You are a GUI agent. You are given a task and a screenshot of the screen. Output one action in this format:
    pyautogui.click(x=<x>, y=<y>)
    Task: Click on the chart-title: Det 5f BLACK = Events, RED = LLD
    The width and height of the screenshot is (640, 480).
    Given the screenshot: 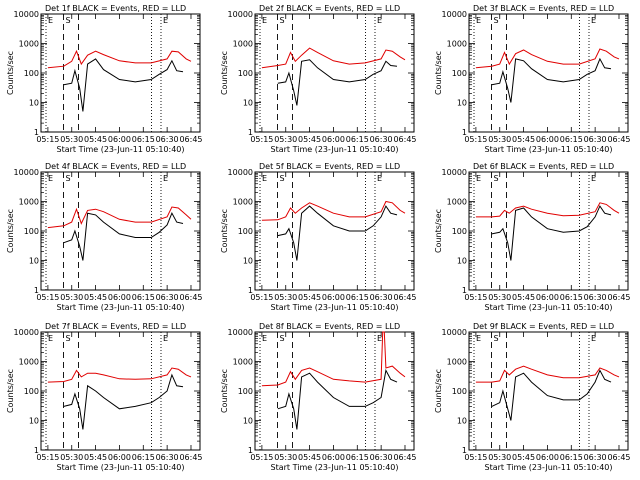 What is the action you would take?
    pyautogui.click(x=329, y=166)
    